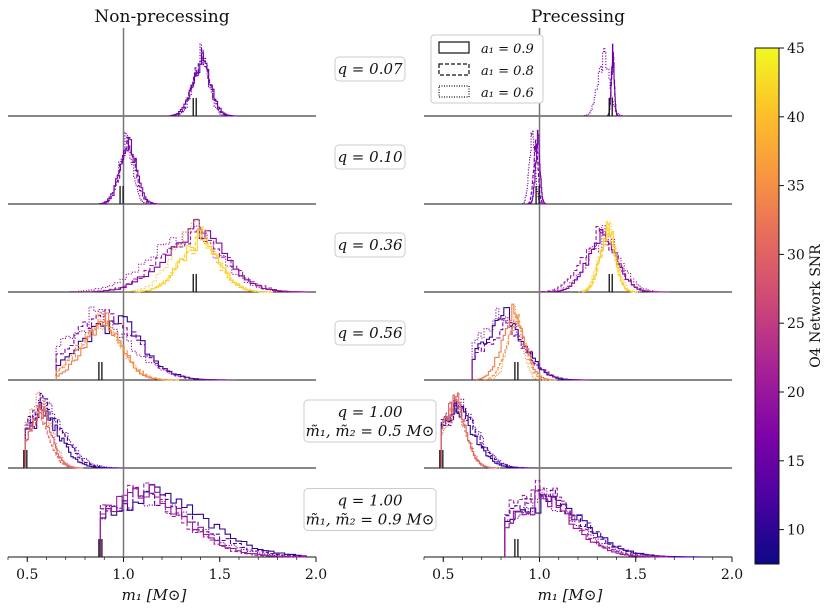  What do you see at coordinates (578, 17) in the screenshot?
I see `title-precessing: Precessing` at bounding box center [578, 17].